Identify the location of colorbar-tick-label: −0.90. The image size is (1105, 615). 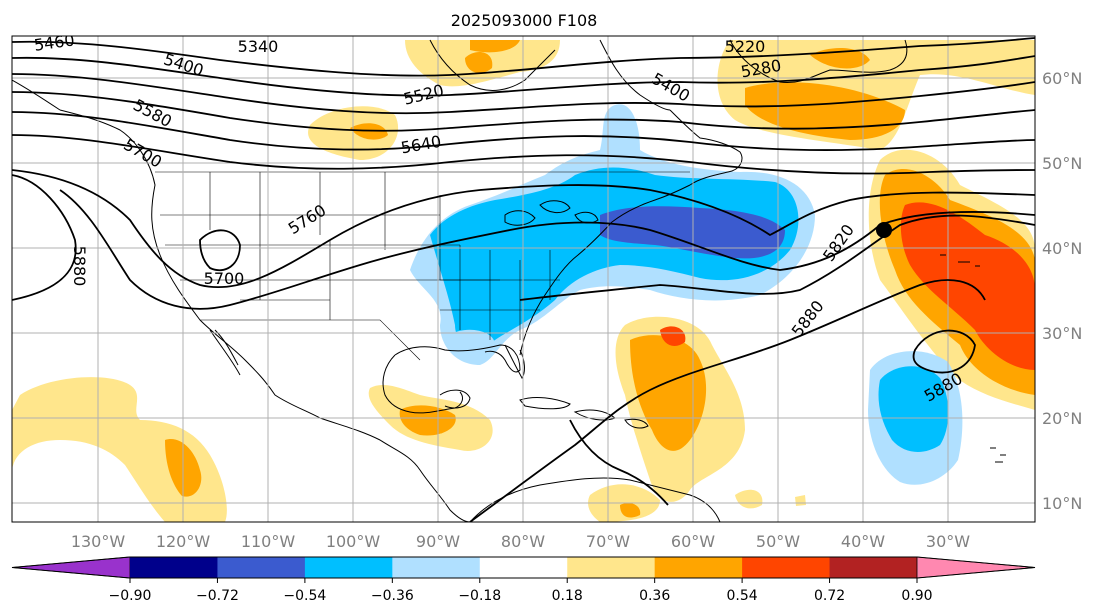
(130, 596).